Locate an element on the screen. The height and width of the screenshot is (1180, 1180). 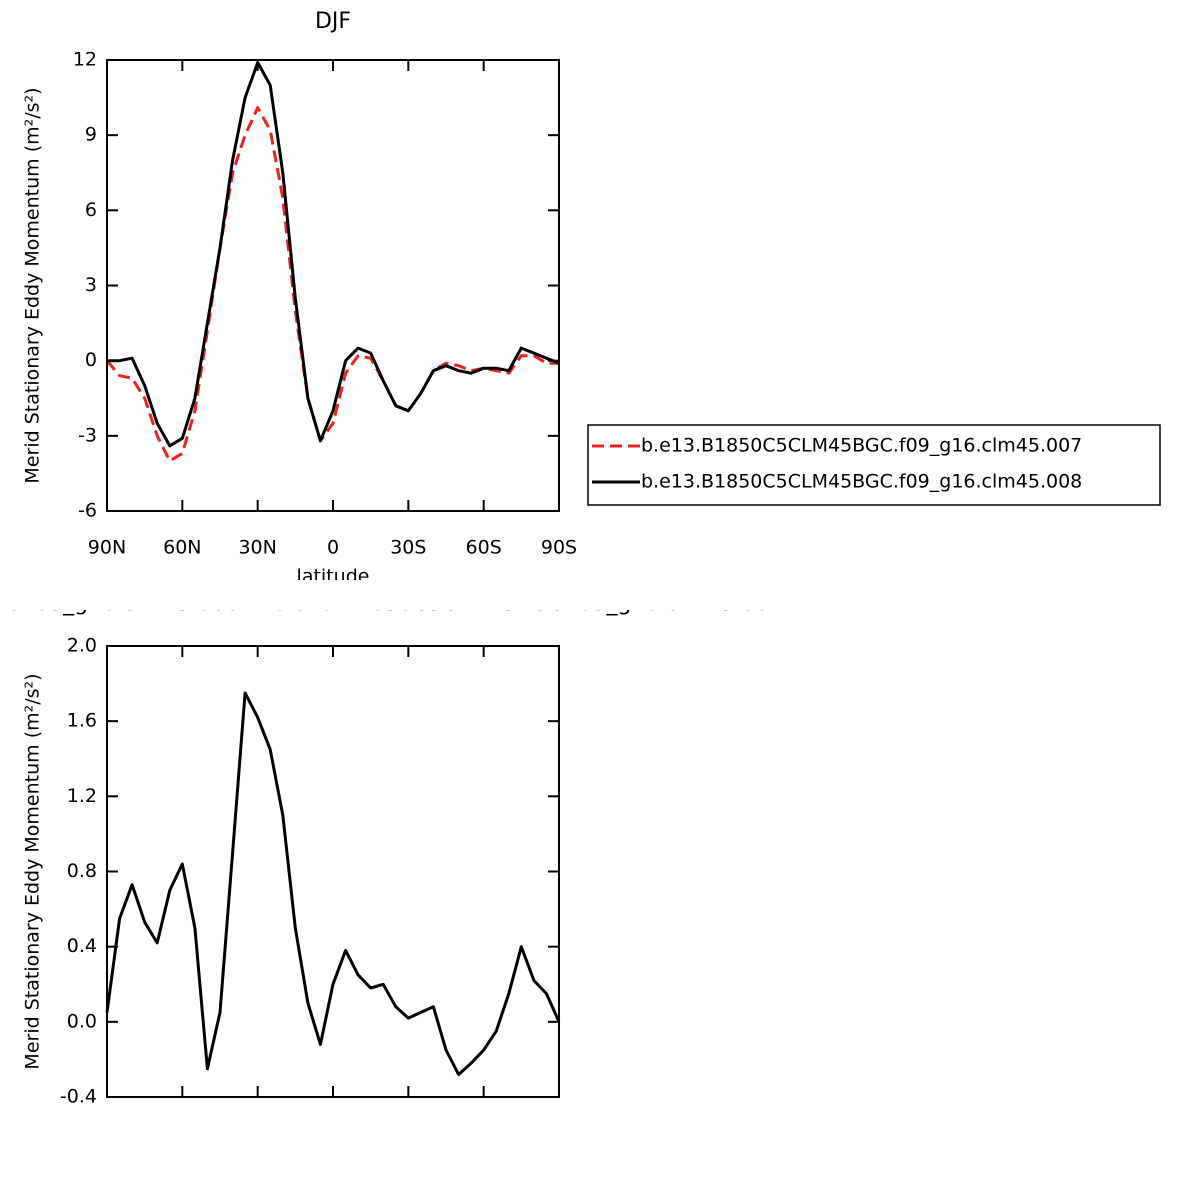
y-tick-label: -3 is located at coordinates (87, 435).